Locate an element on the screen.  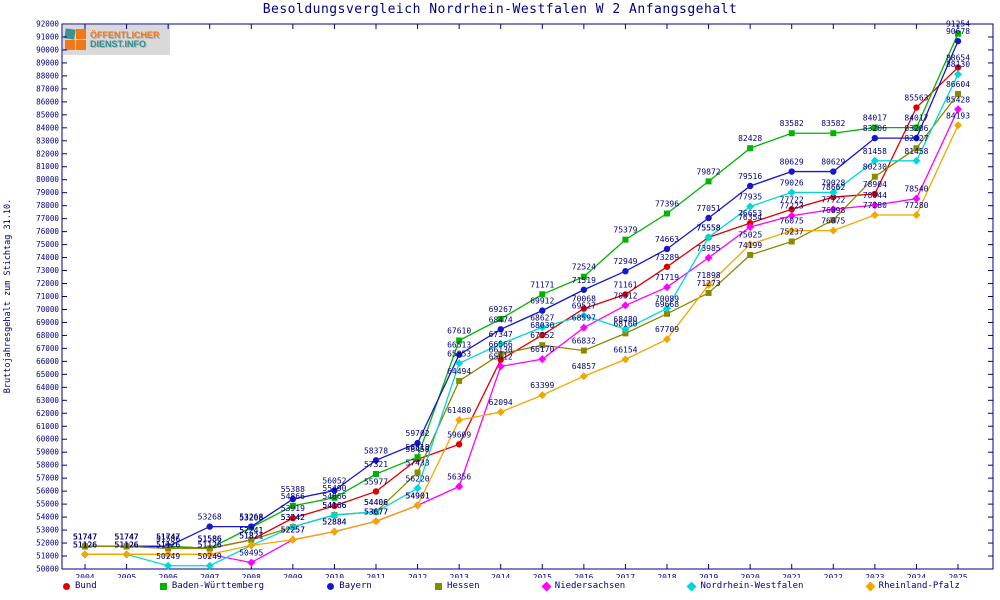
data-point-label: 77396 is located at coordinates (667, 204).